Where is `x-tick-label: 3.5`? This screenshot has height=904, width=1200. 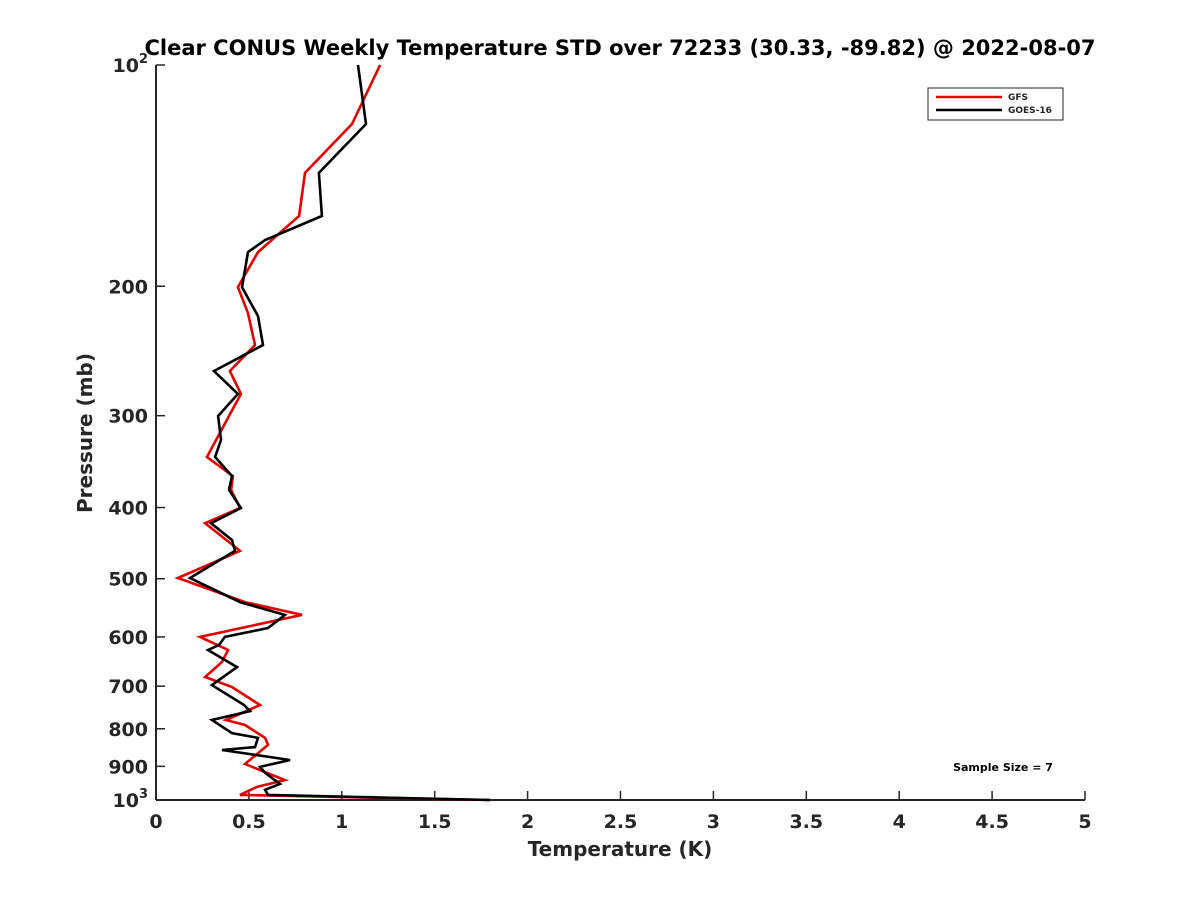
x-tick-label: 3.5 is located at coordinates (806, 822).